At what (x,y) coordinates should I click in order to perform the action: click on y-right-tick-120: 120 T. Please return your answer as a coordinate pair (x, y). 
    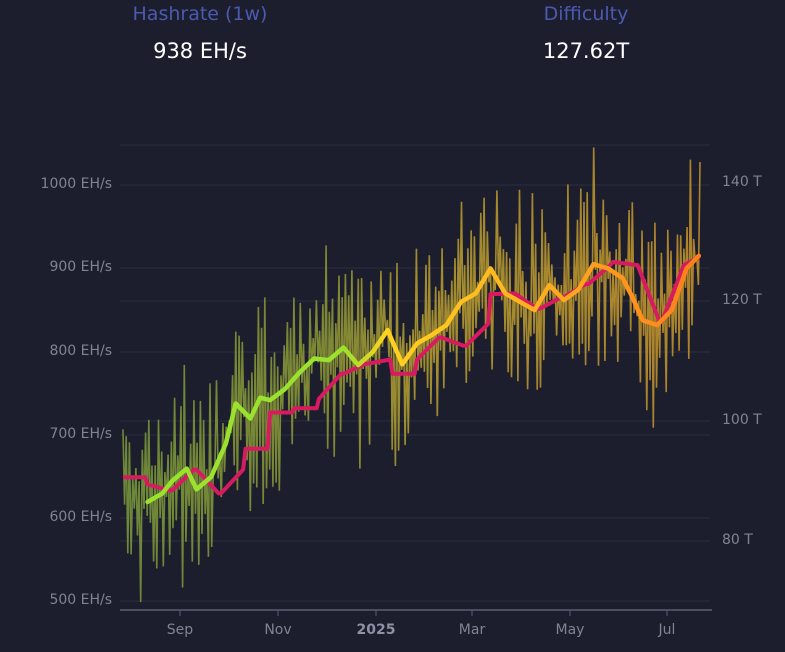
    Looking at the image, I should click on (742, 300).